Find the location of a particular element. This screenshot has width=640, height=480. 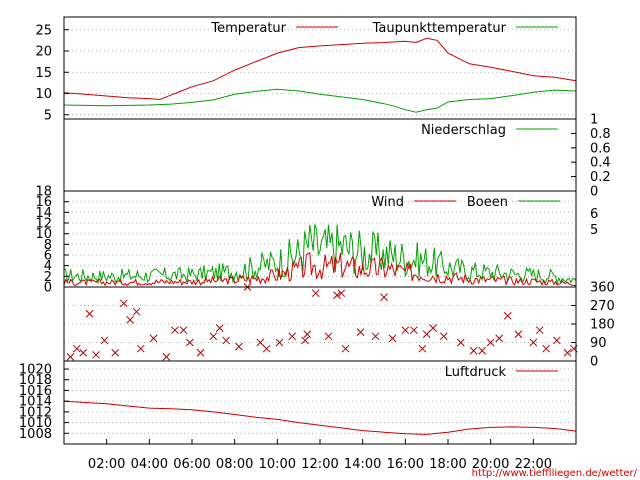

y-tick-label-p0-1: 10 is located at coordinates (43, 94).